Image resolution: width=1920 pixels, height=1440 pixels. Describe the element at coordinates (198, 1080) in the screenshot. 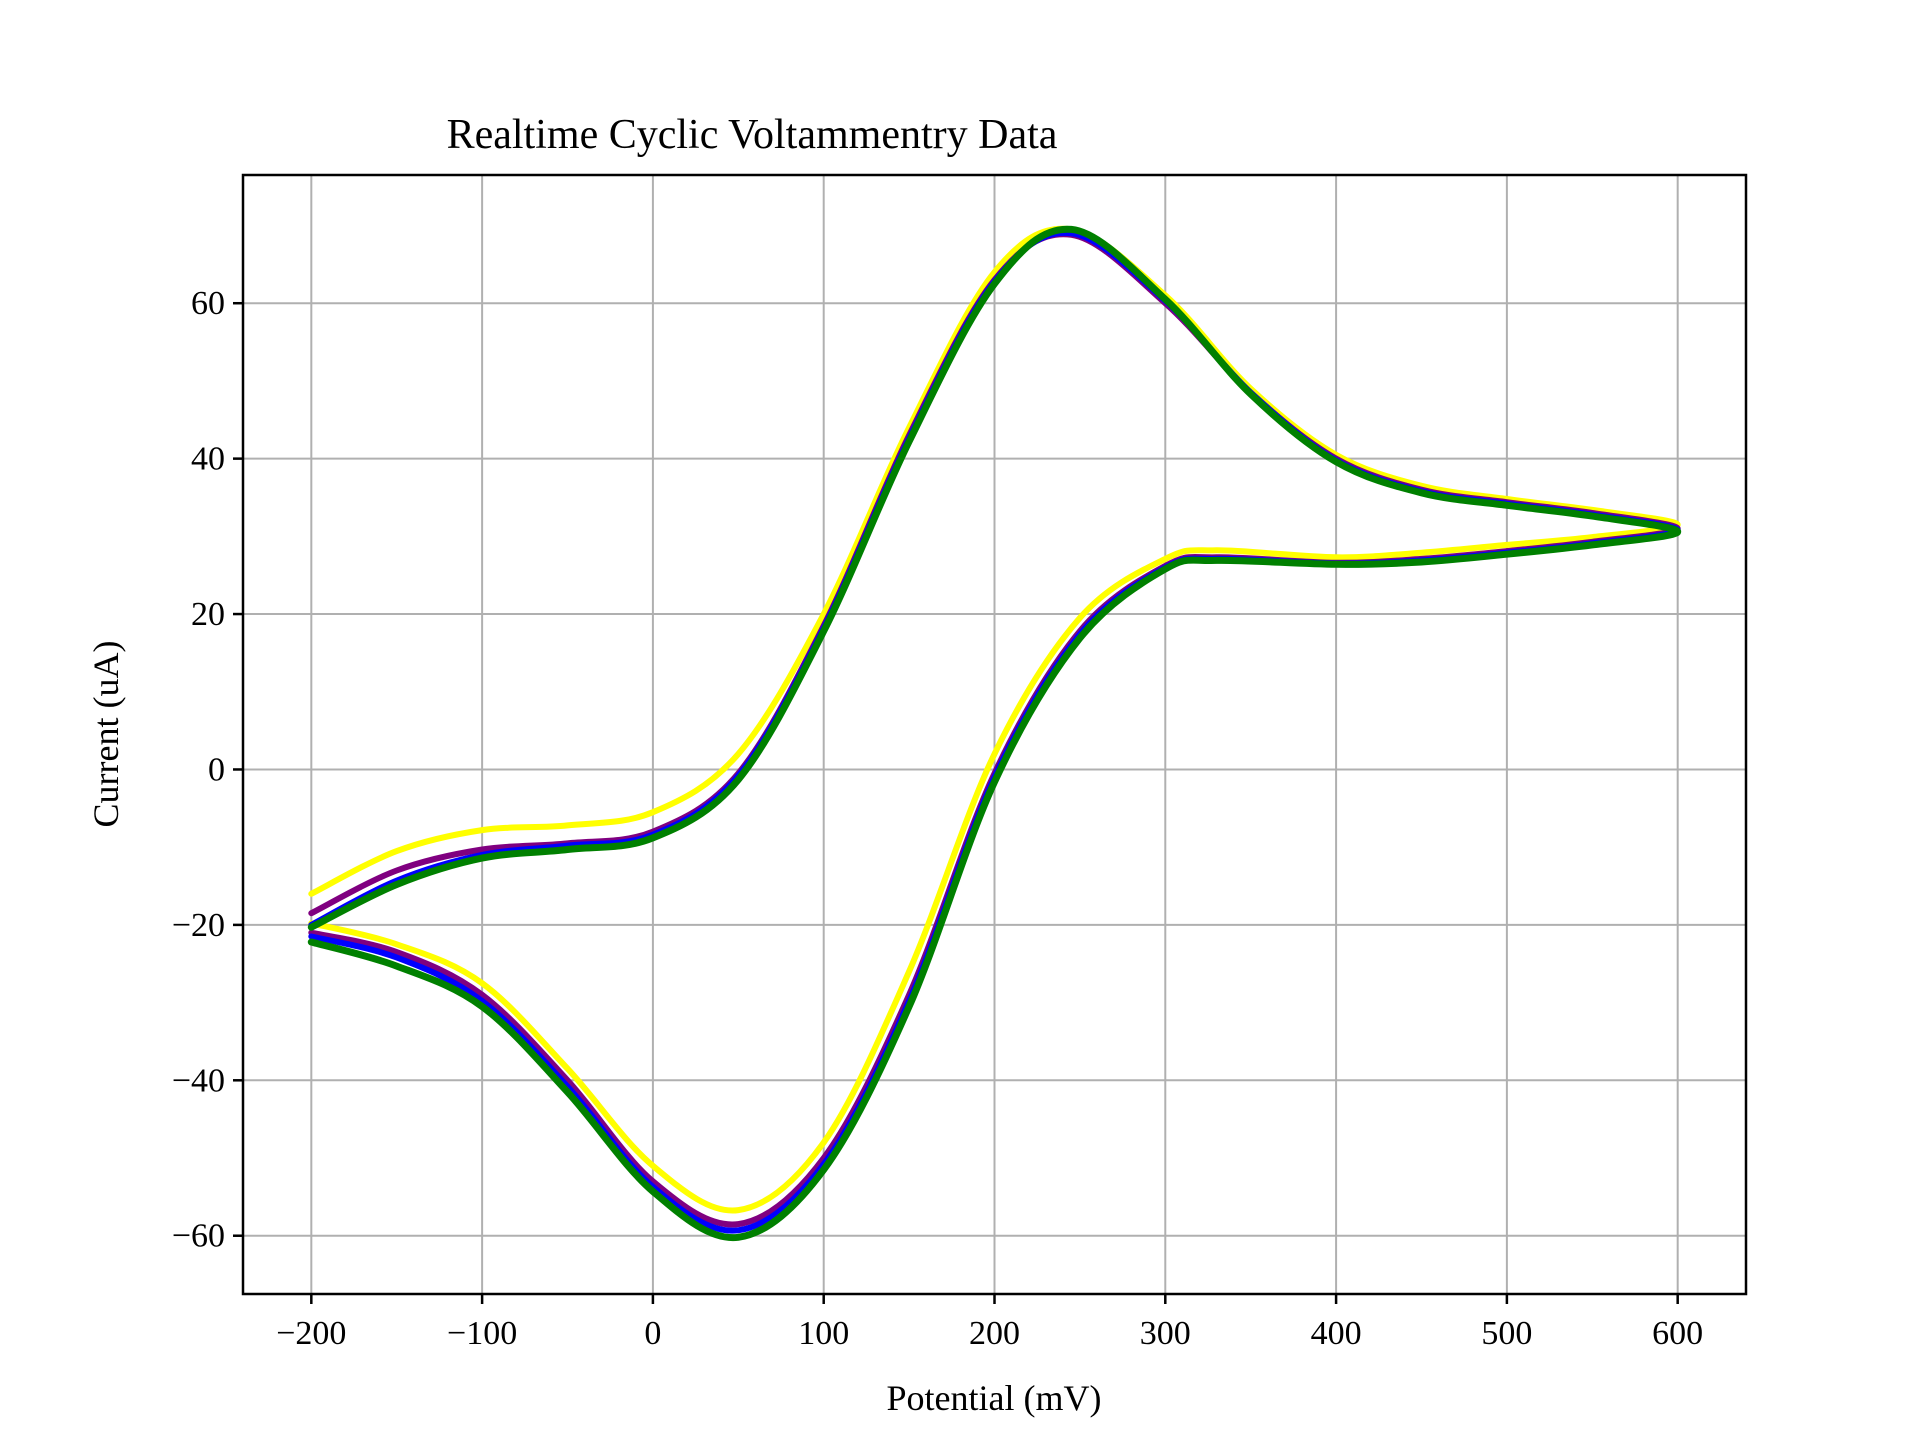

I see `y-tick-label: −40` at that location.